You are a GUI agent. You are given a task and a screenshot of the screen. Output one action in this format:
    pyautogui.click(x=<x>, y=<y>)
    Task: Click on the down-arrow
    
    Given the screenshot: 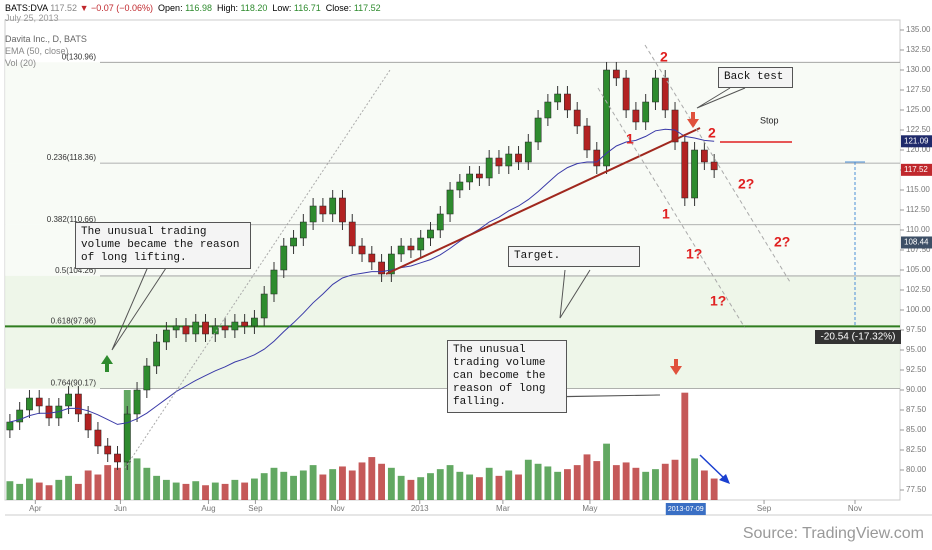 What is the action you would take?
    pyautogui.click(x=676, y=367)
    